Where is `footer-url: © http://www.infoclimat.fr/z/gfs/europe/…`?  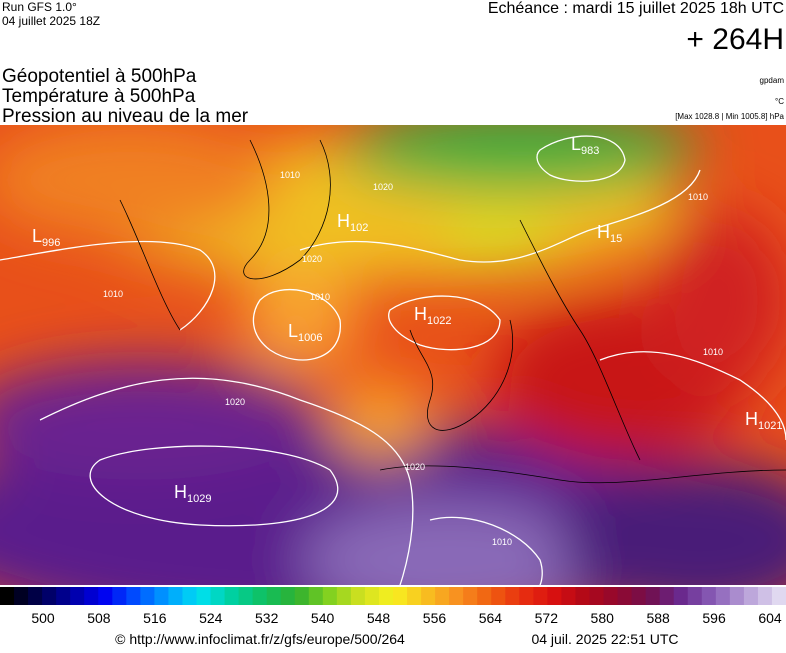
footer-url: © http://www.infoclimat.fr/z/gfs/europe/… is located at coordinates (260, 639).